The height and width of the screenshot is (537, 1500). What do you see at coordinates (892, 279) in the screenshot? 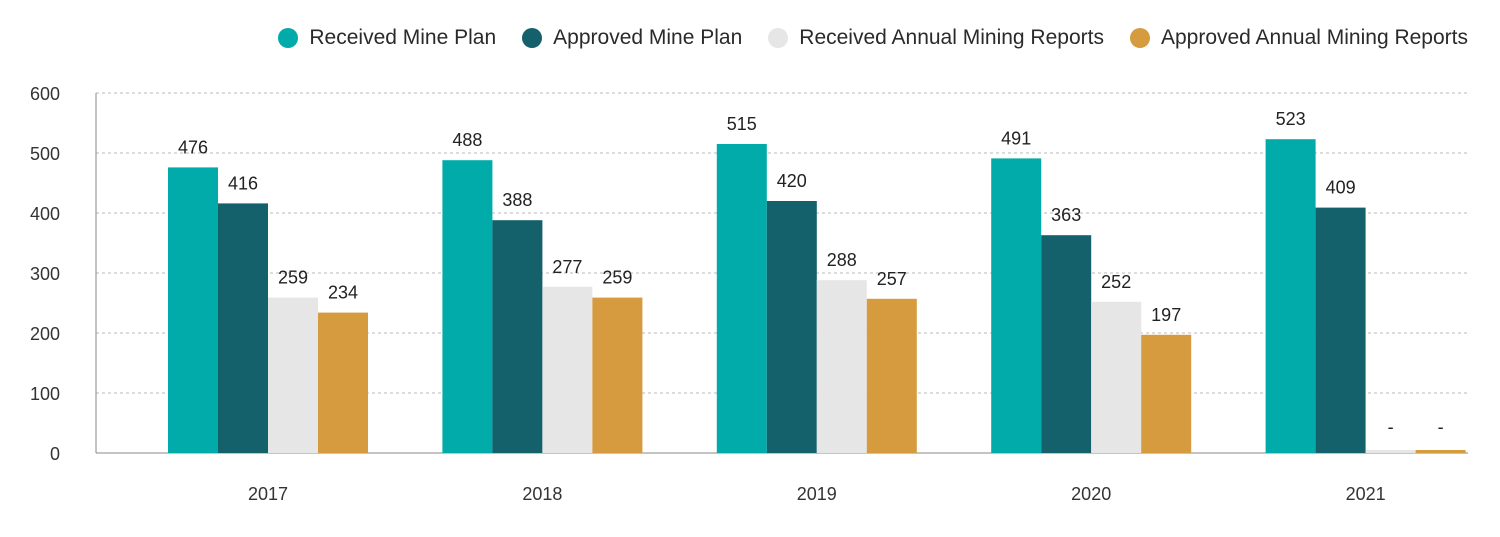
I see `data-label: 257` at bounding box center [892, 279].